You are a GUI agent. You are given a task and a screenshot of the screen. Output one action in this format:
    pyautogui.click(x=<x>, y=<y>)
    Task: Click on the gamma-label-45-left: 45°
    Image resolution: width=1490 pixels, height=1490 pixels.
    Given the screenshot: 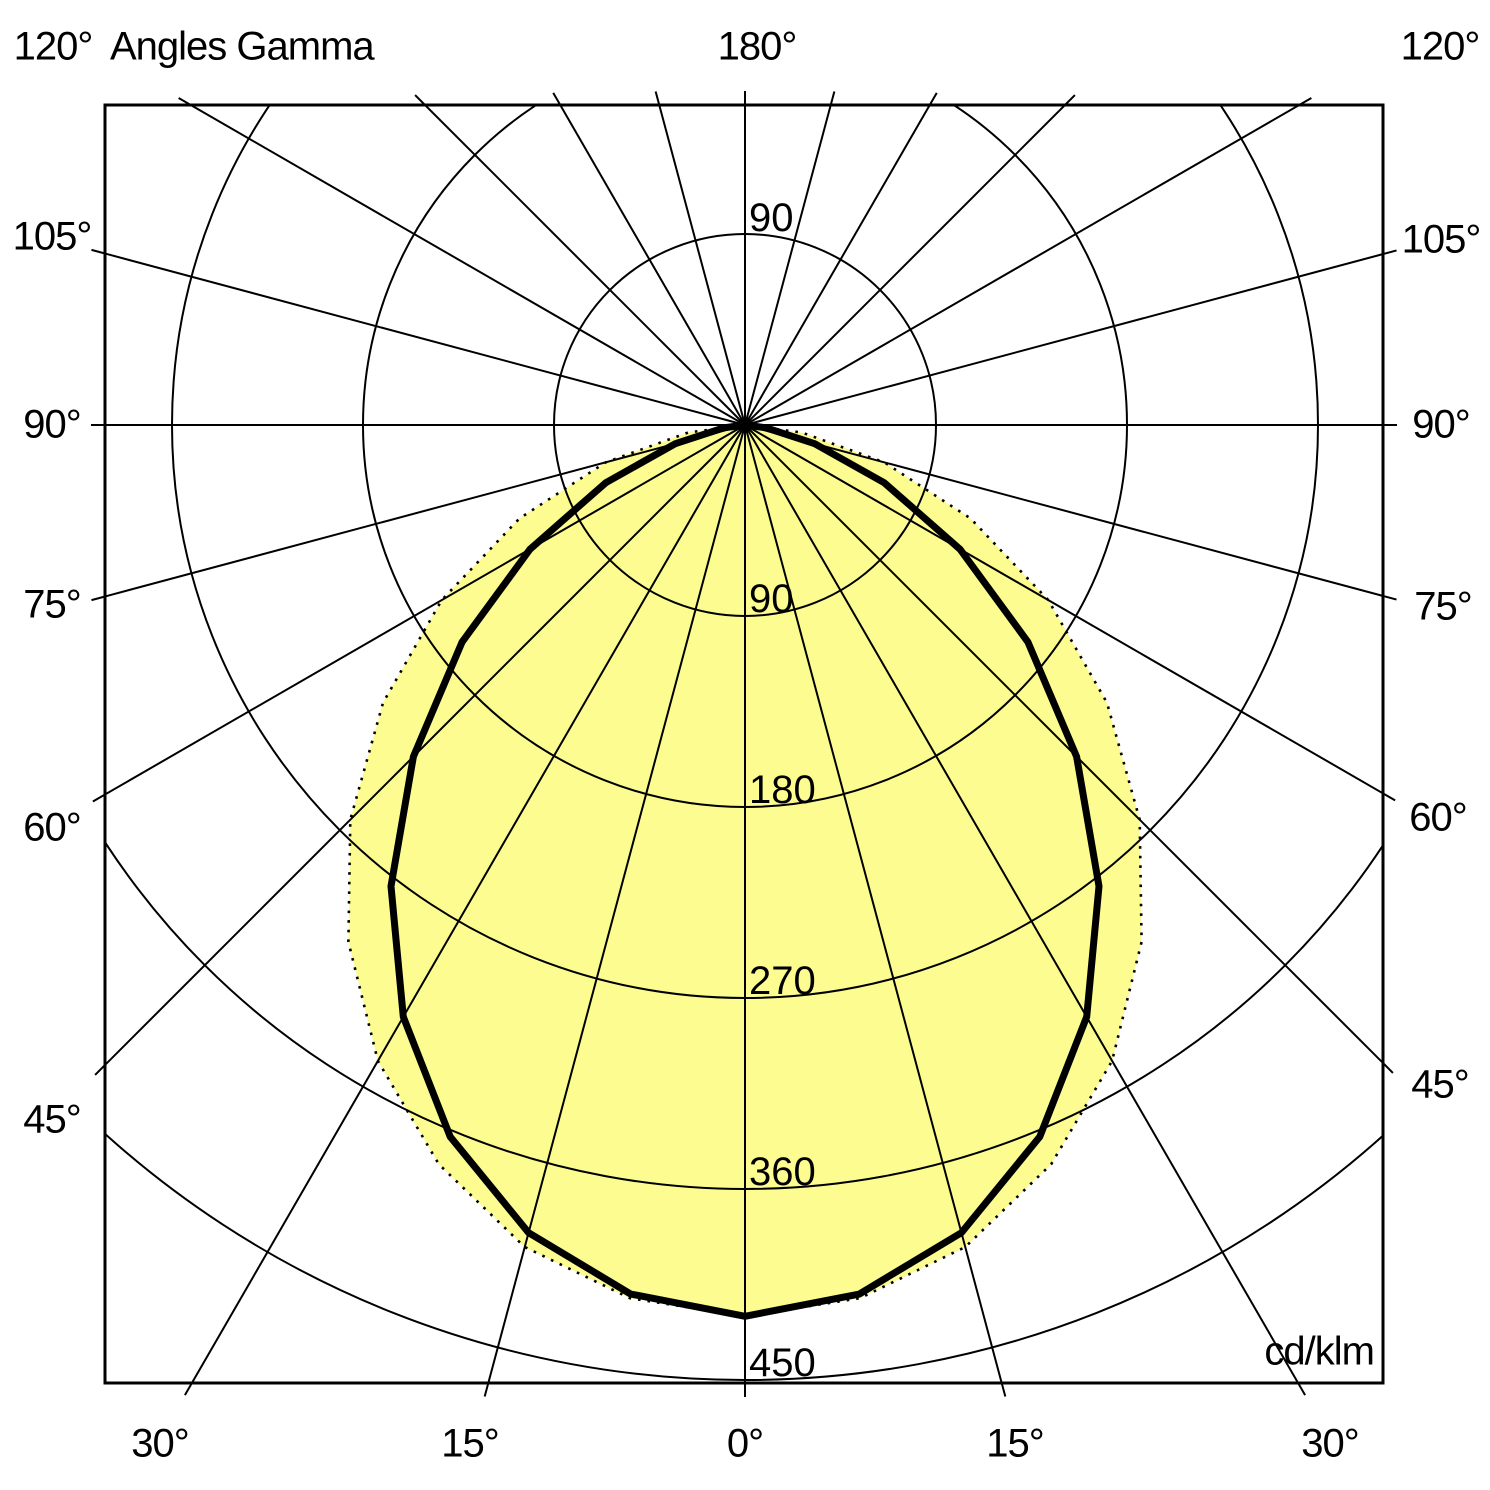 What is the action you would take?
    pyautogui.click(x=52, y=1119)
    